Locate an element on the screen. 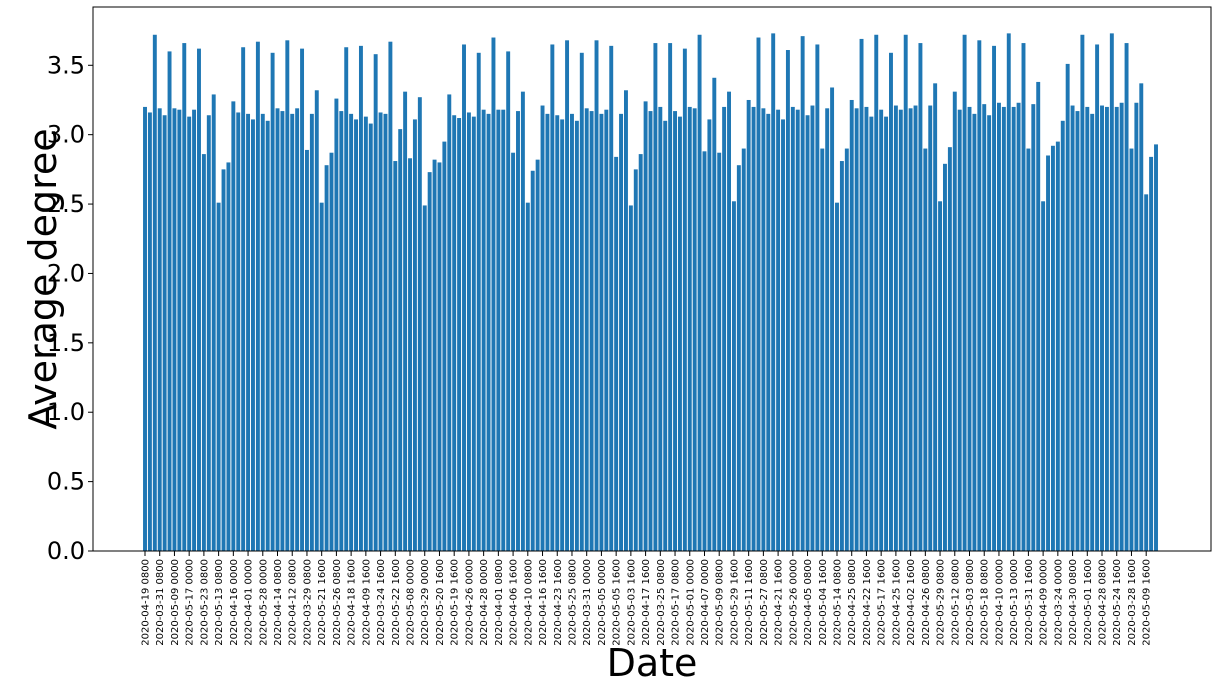 The width and height of the screenshot is (1215, 689). x-tick-label: 2020-05-03 1600 is located at coordinates (631, 602).